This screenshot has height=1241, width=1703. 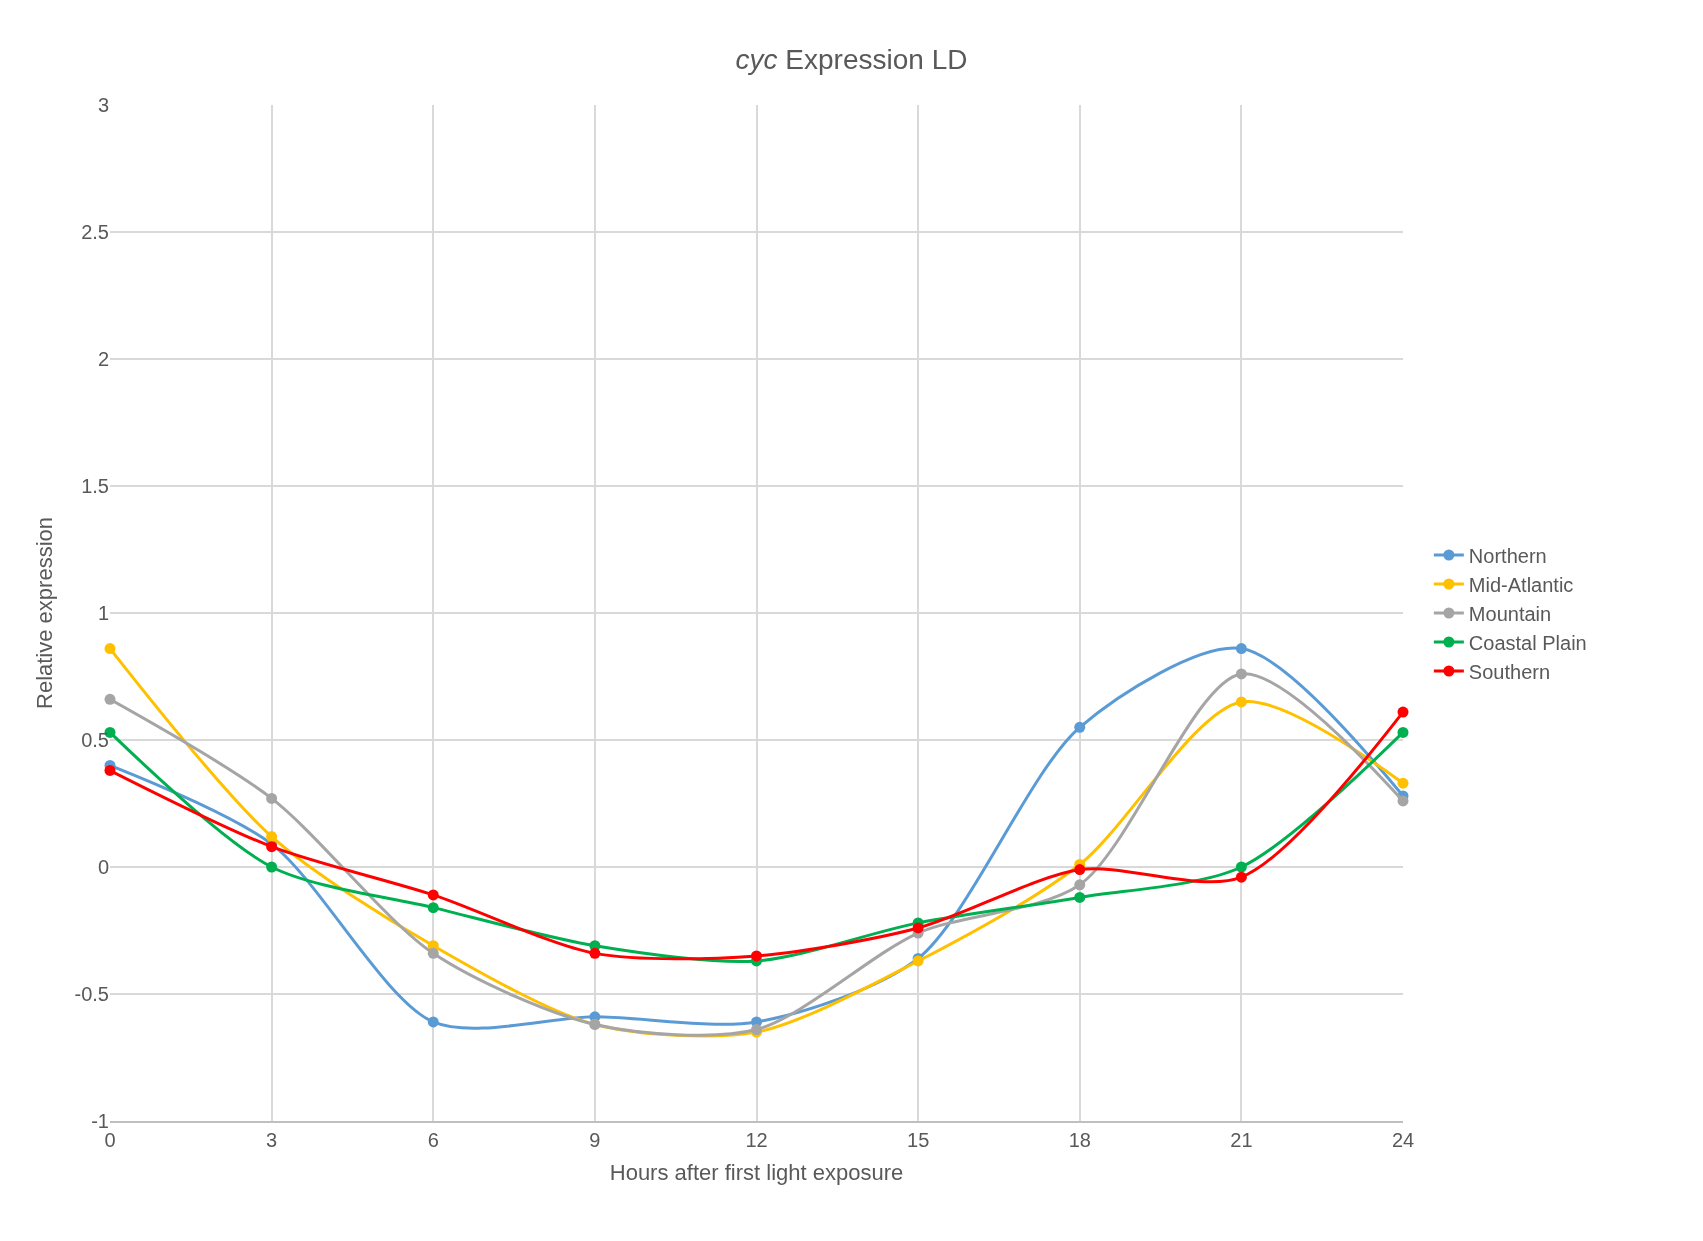 I want to click on legend-label: Coastal Plain, so click(x=1527, y=642).